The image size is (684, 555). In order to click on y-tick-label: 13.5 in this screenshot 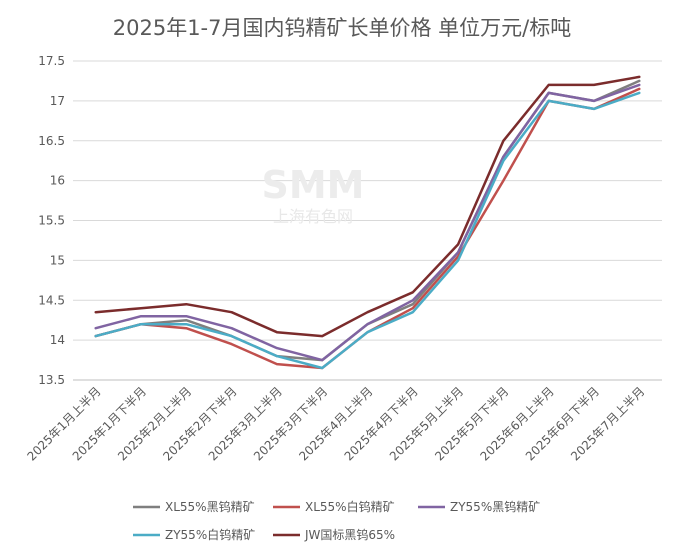, I will do `click(51, 380)`.